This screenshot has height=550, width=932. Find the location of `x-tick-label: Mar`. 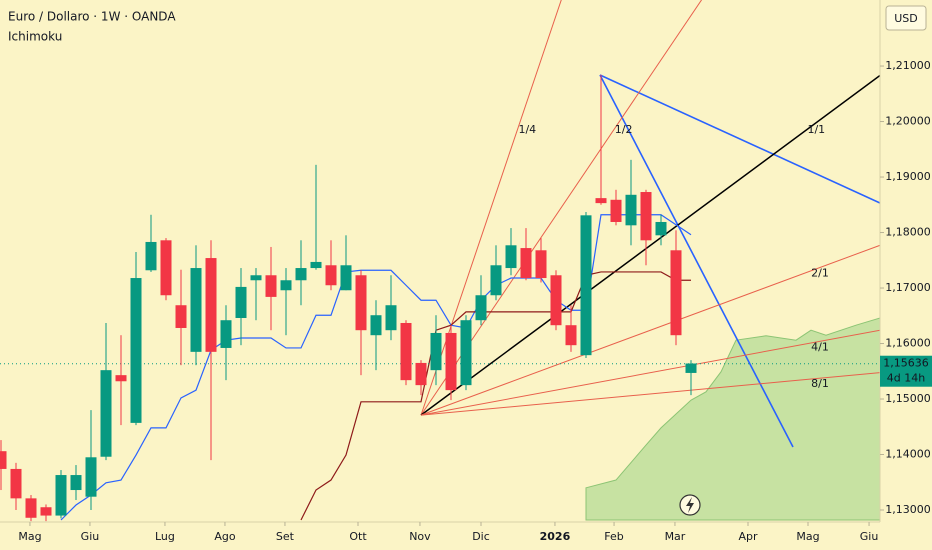

x-tick-label: Mar is located at coordinates (675, 536).